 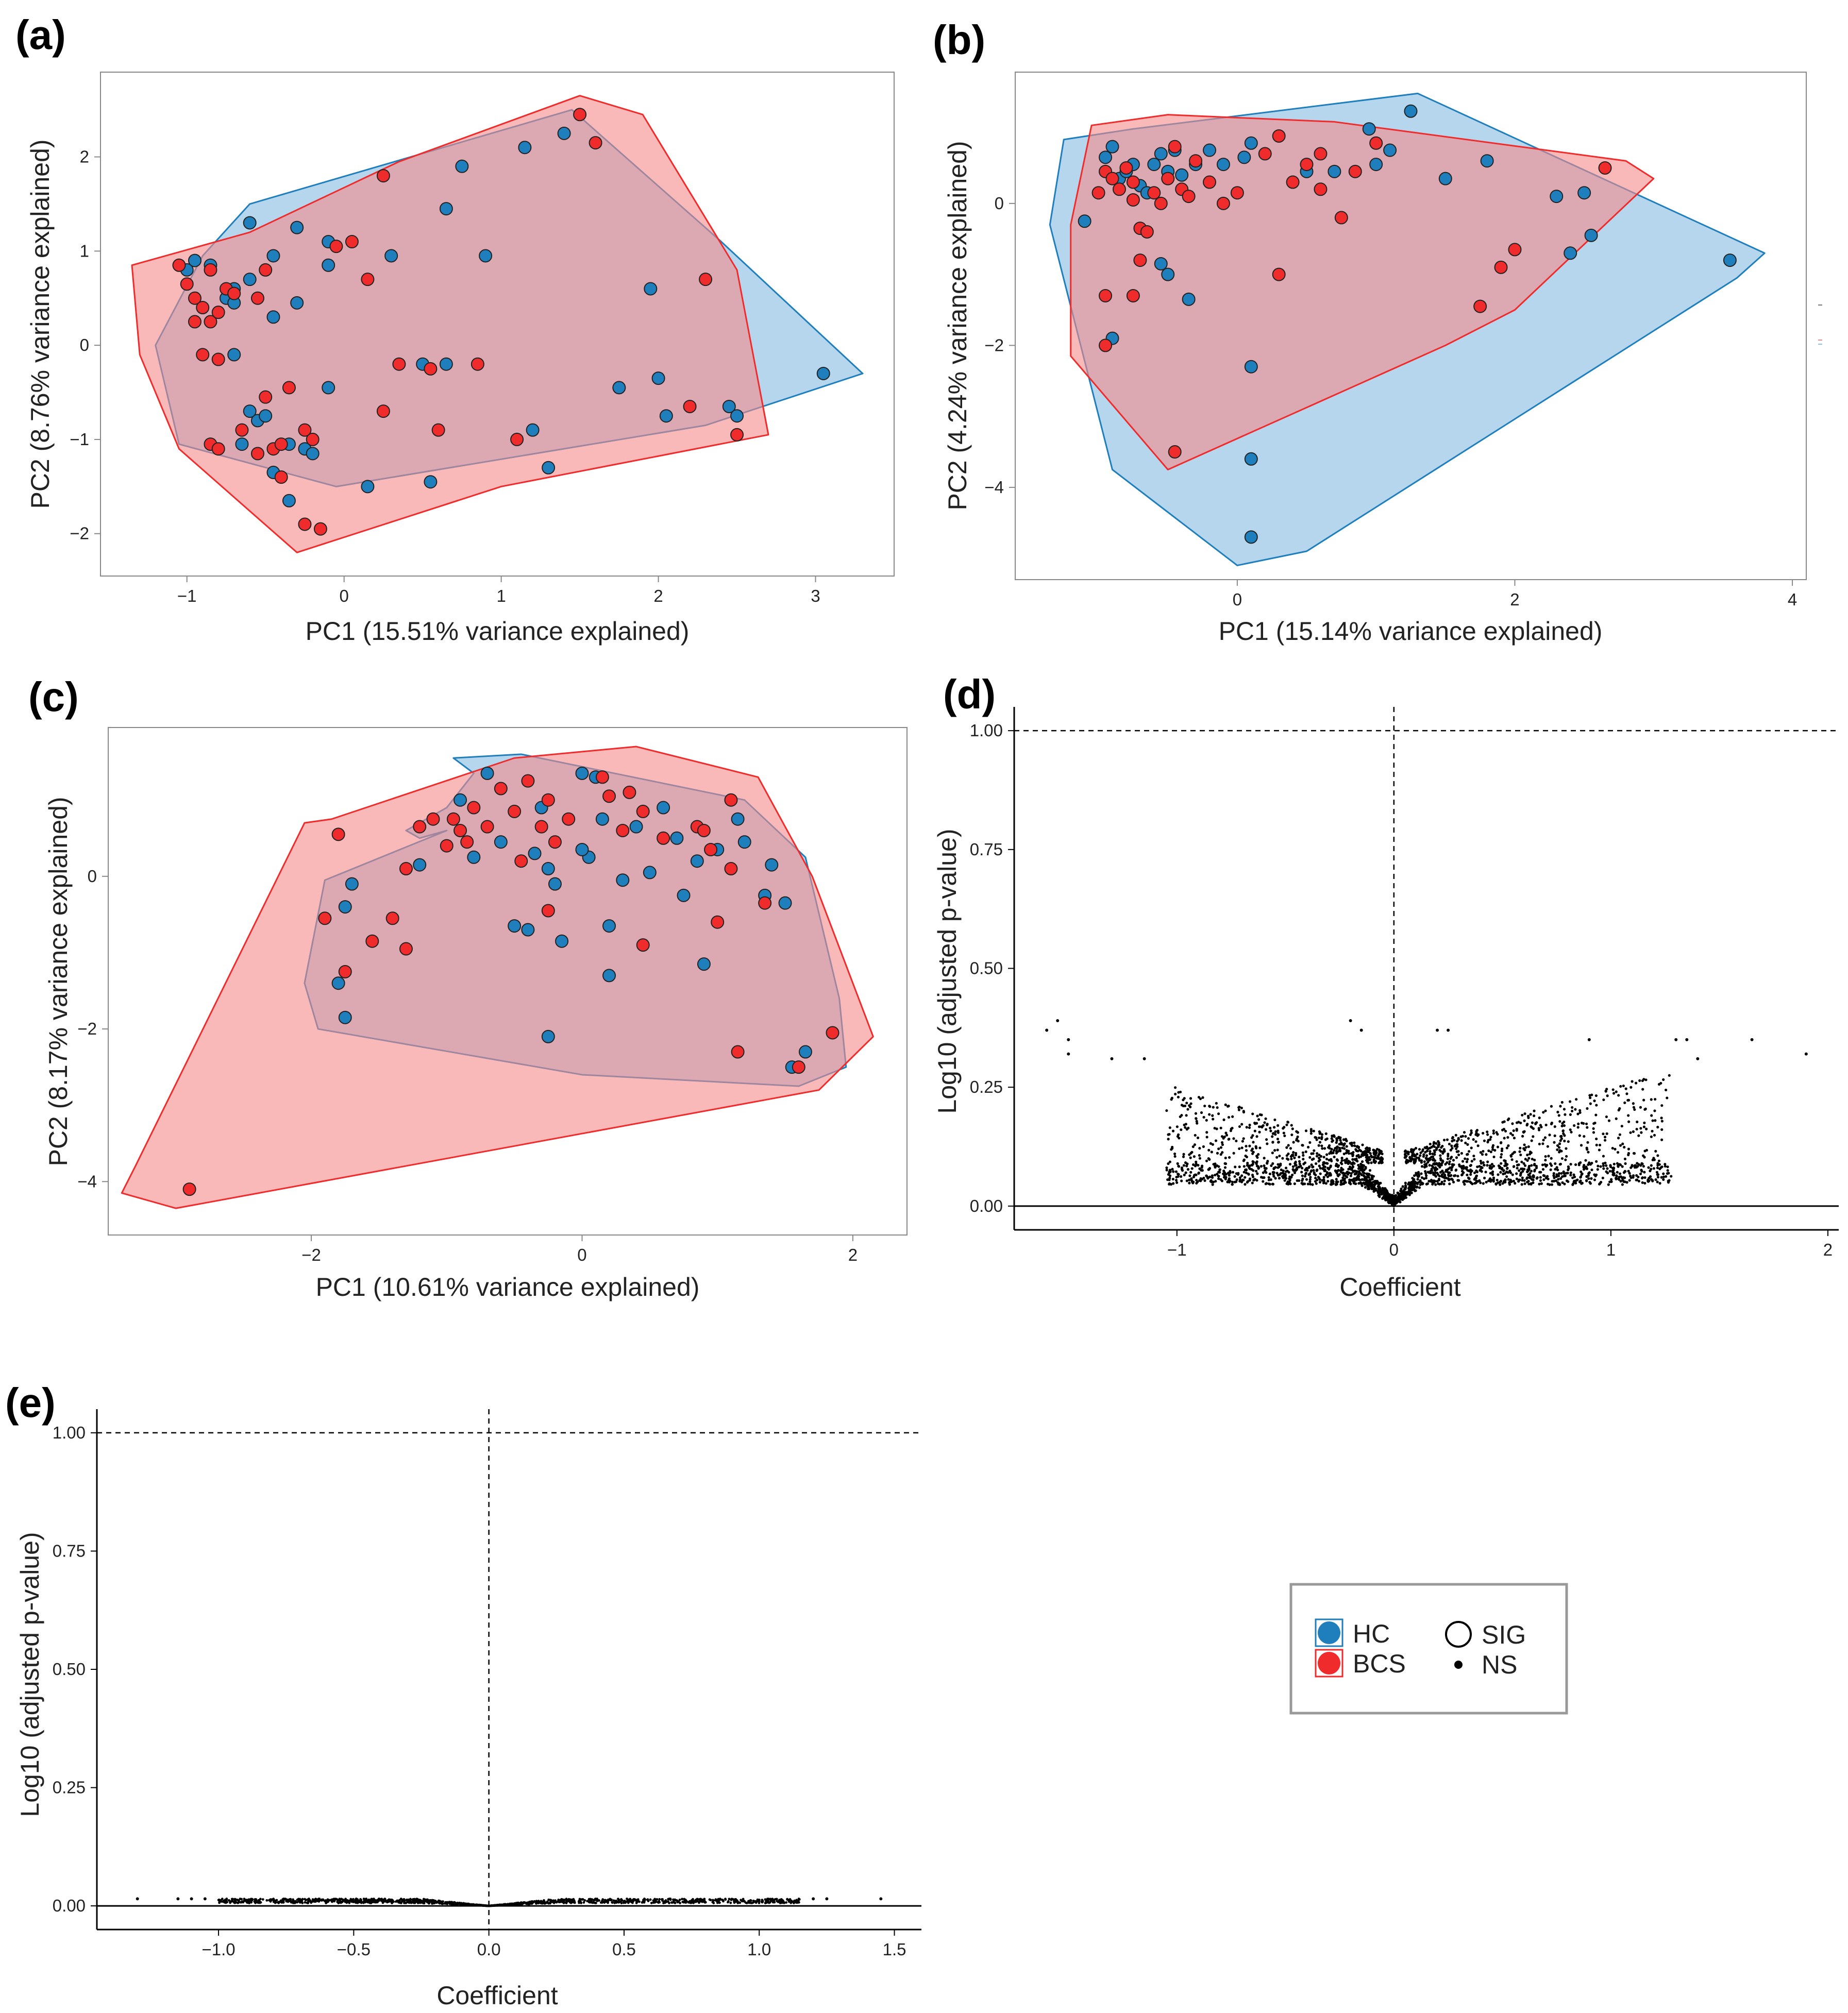 I want to click on y-tick-label: 0.25, so click(x=986, y=1086).